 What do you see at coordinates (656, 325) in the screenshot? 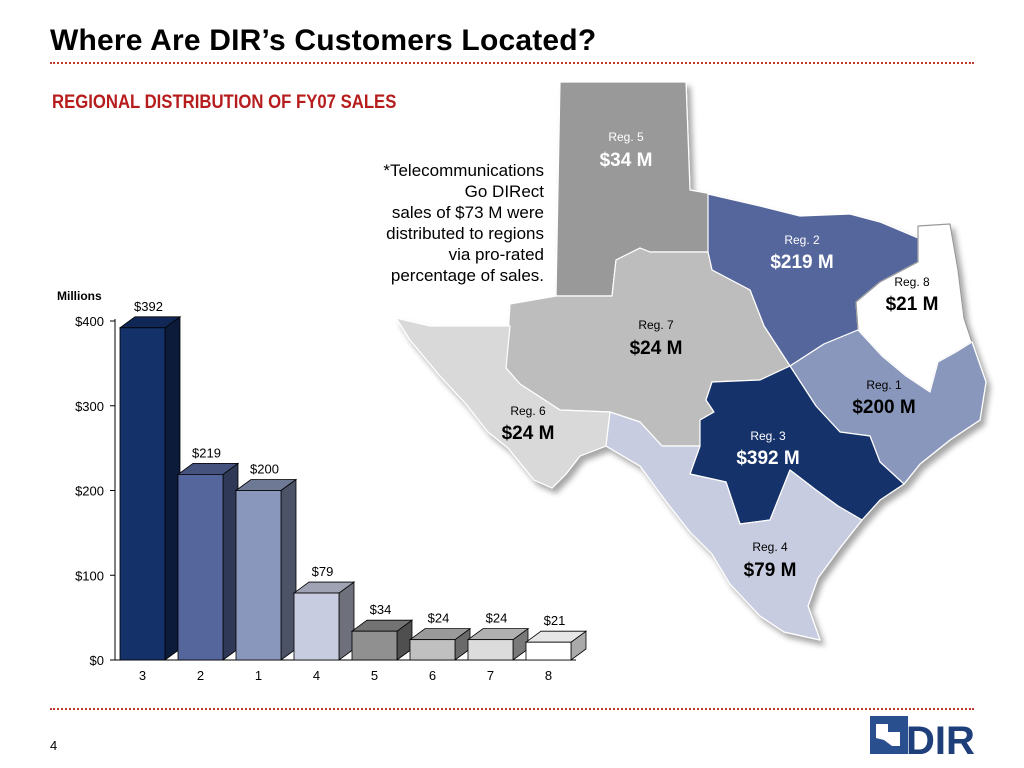
I see `region-7-label: Reg. 7` at bounding box center [656, 325].